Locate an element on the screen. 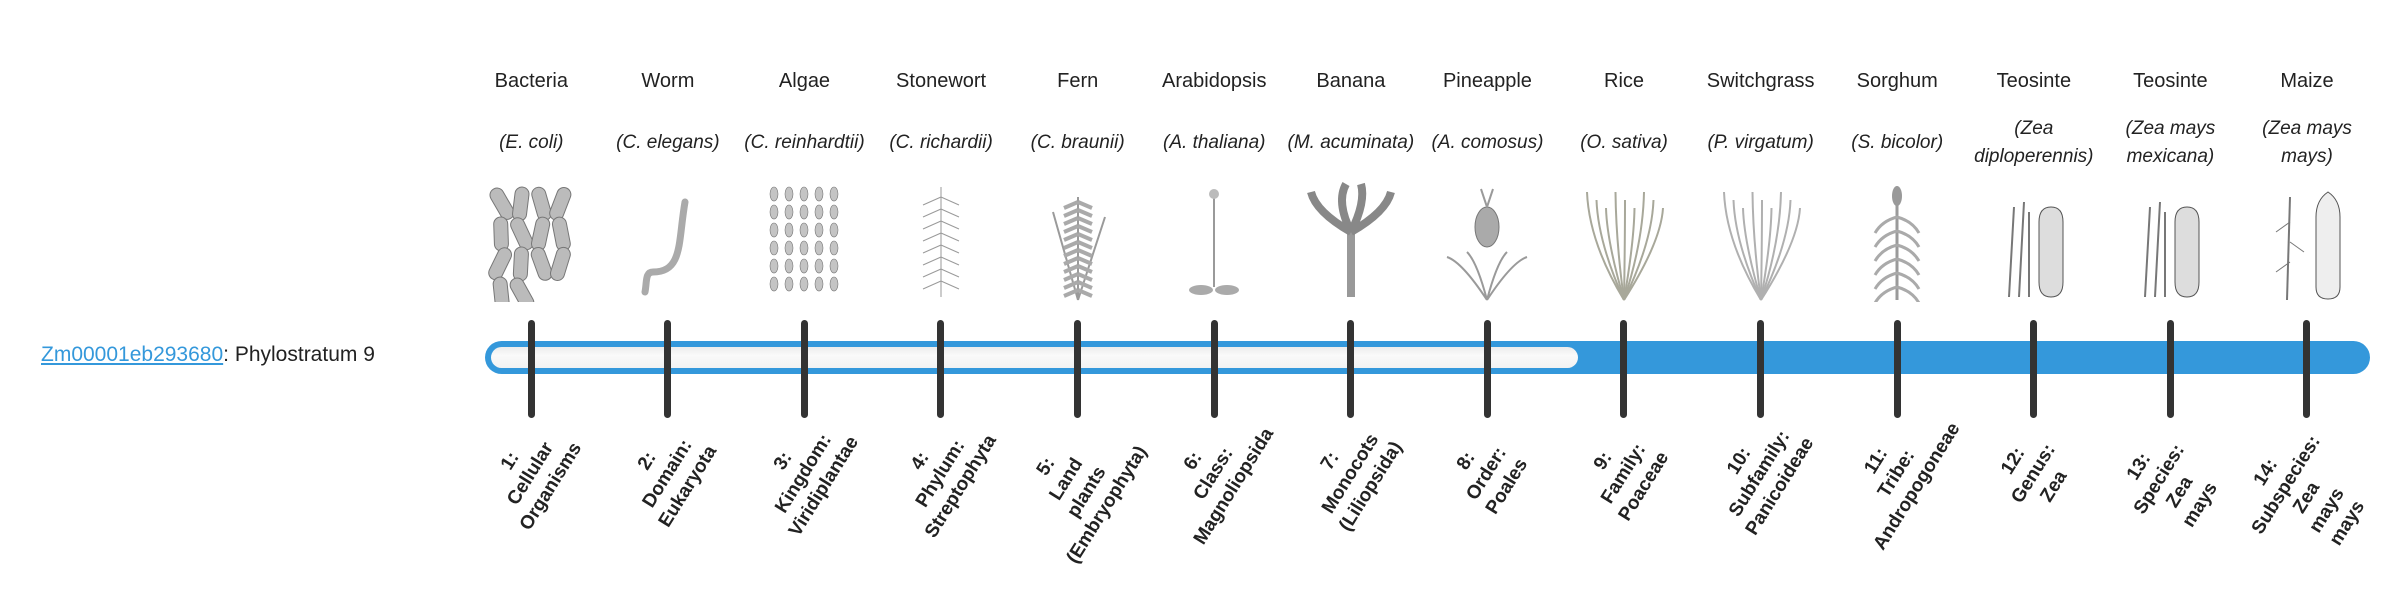  stratum-label: 6: Class: Magnoliopsida is located at coordinates (1229, 486).